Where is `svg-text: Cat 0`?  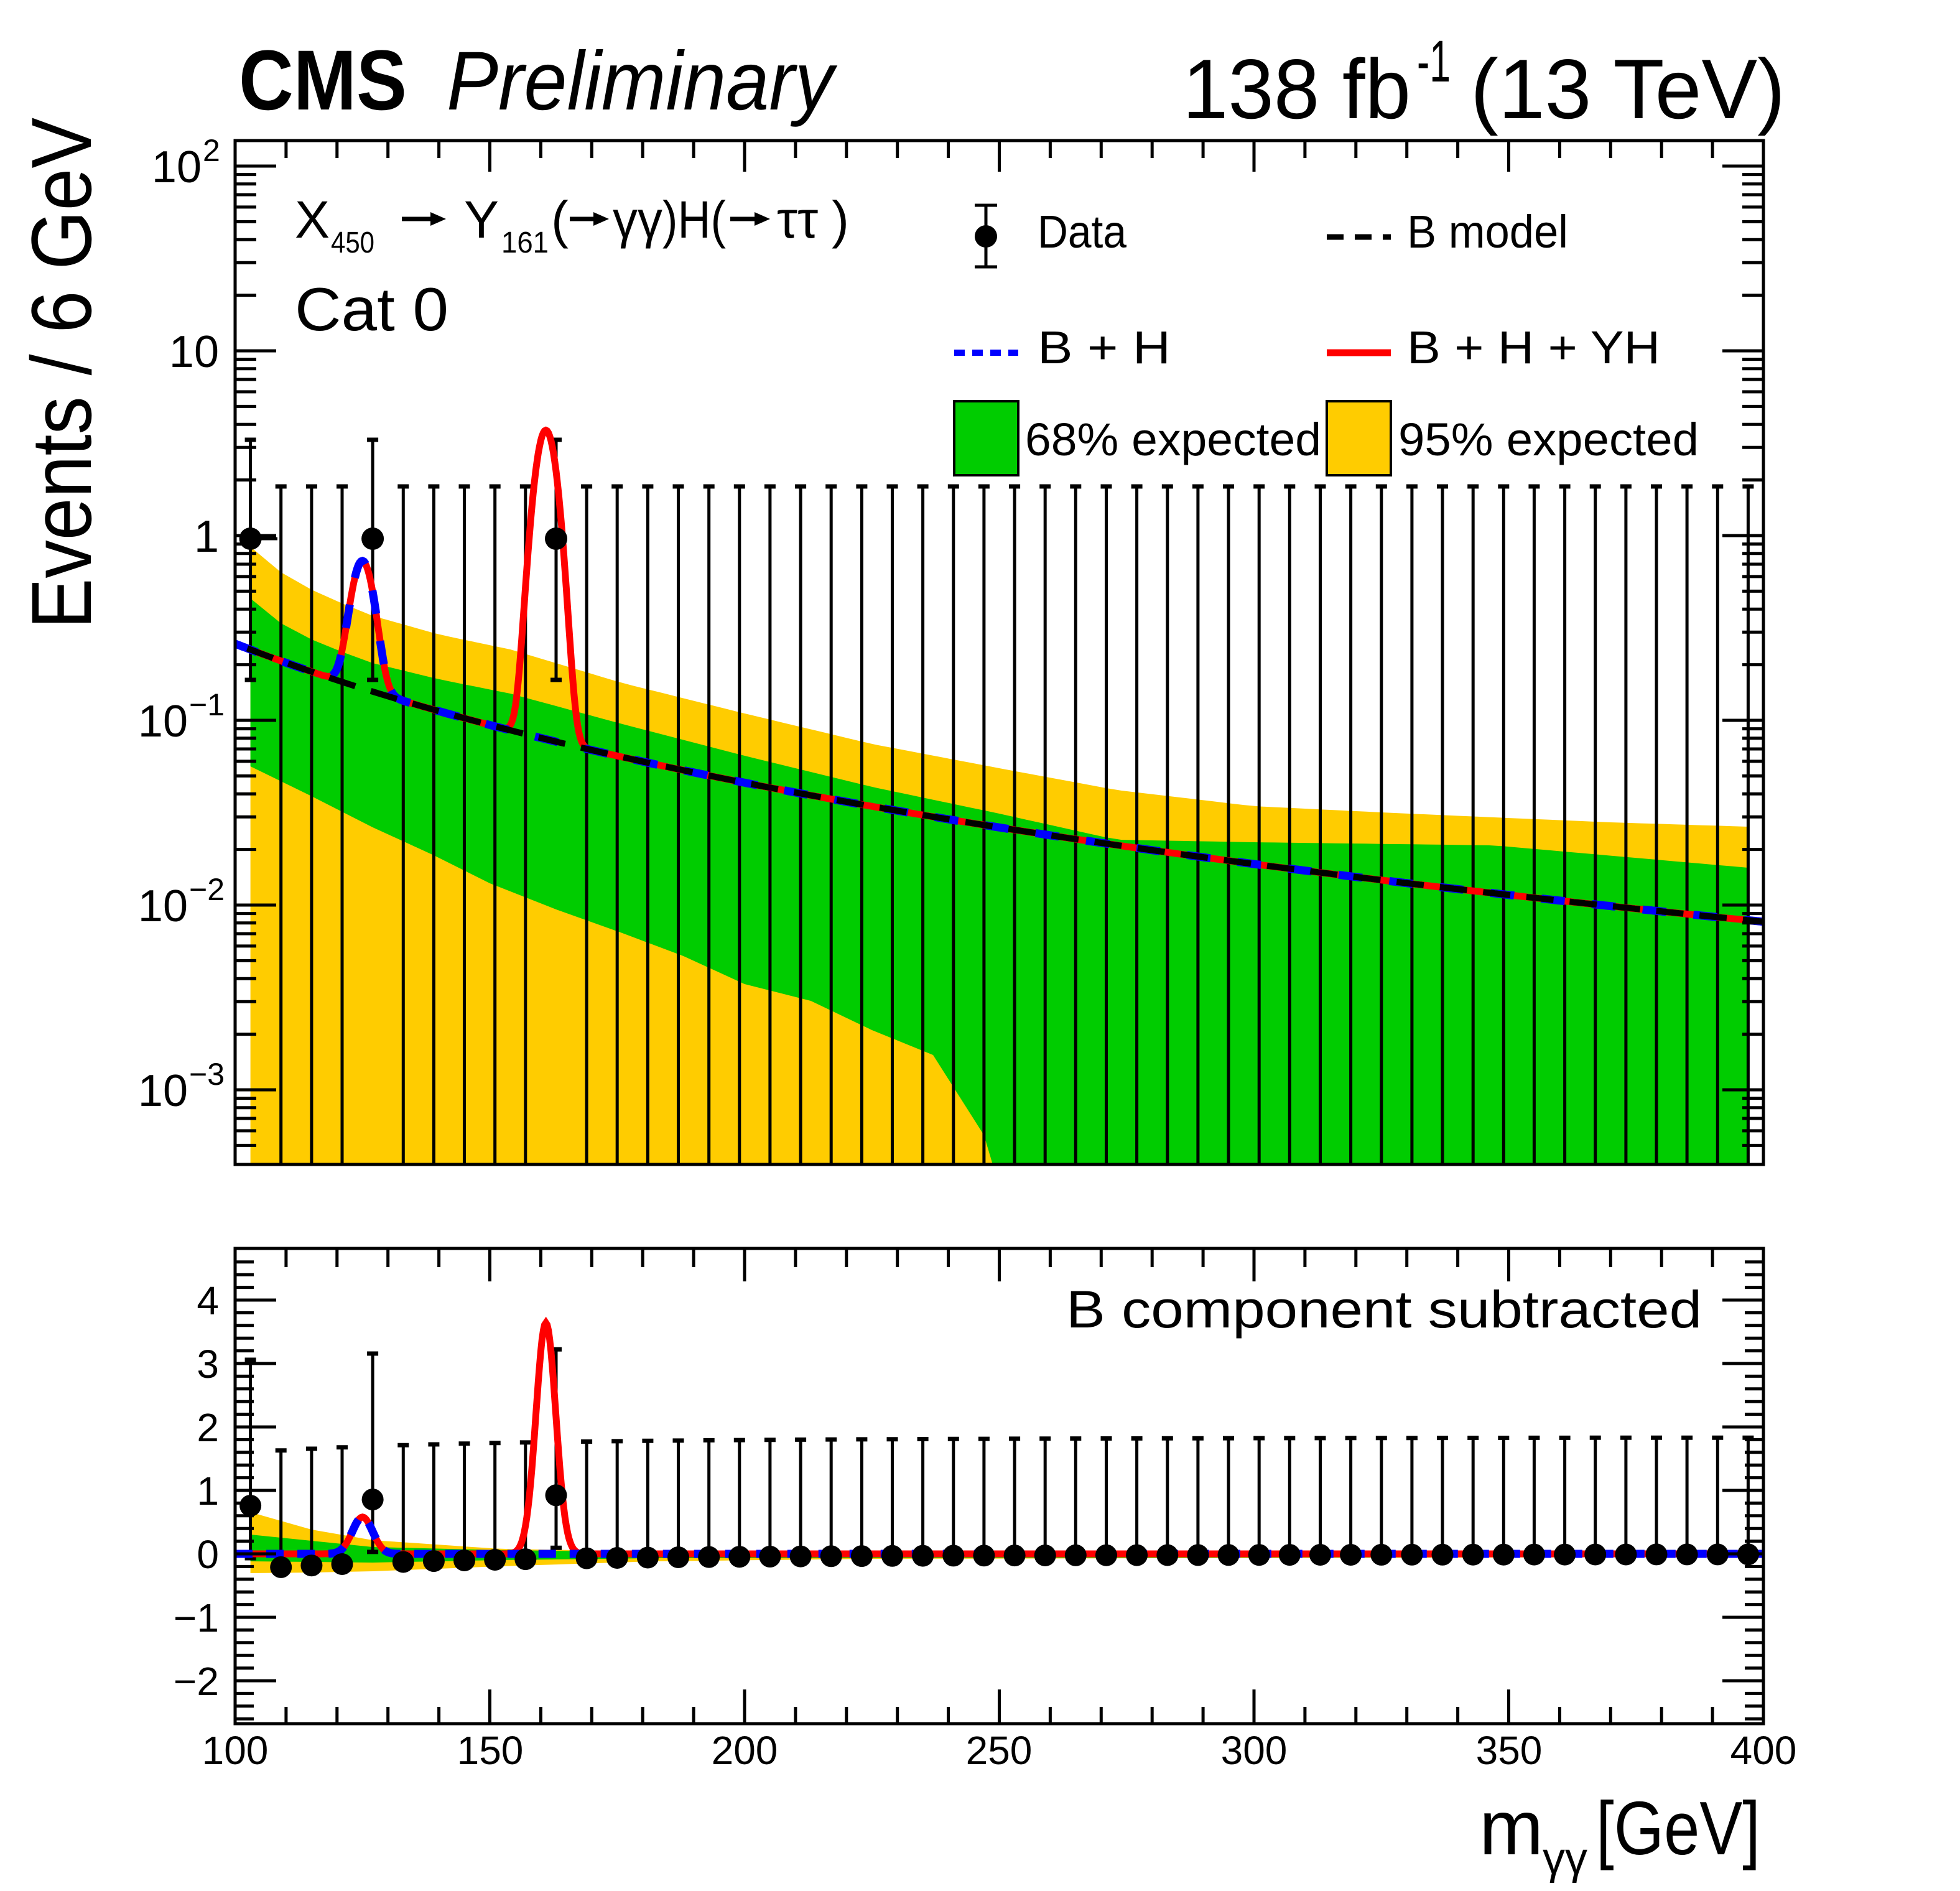 svg-text: Cat 0 is located at coordinates (371, 309).